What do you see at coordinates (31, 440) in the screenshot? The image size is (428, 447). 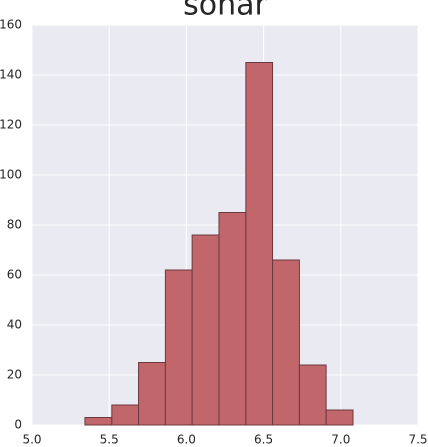 I see `x-tick-label: 5.0` at bounding box center [31, 440].